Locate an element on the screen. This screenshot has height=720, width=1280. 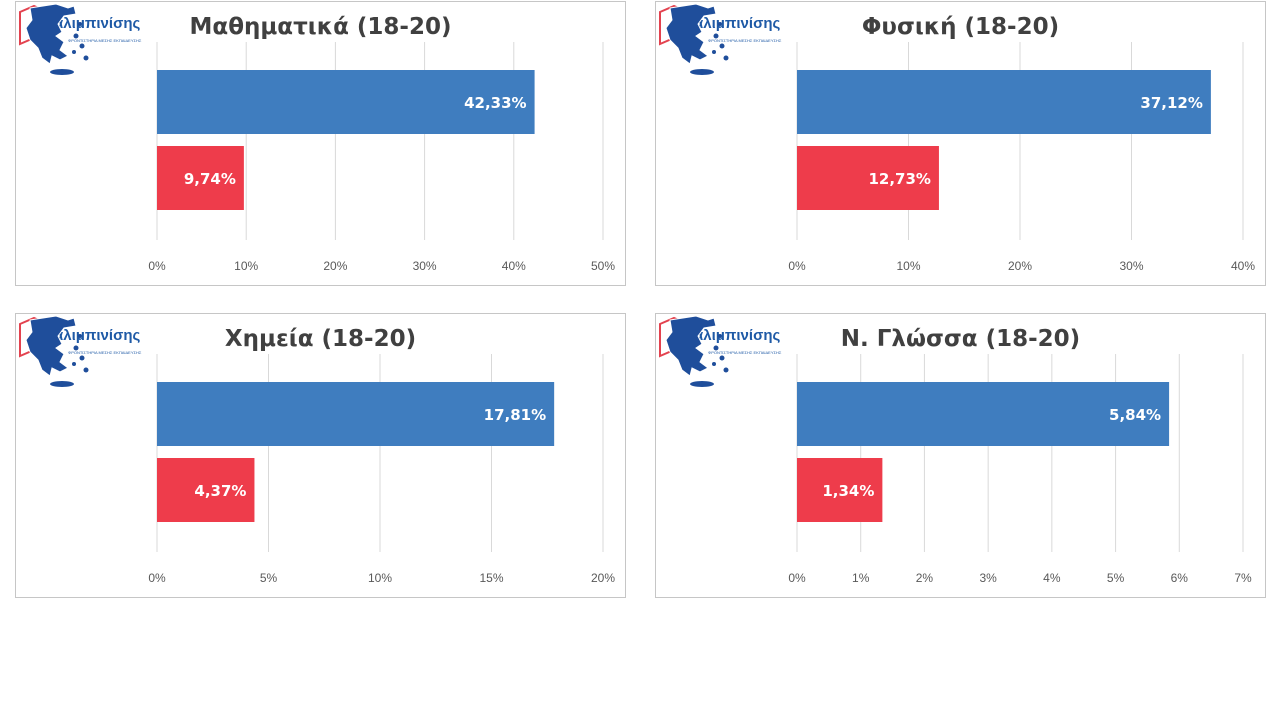
x-tick-label: 2% is located at coordinates (925, 578).